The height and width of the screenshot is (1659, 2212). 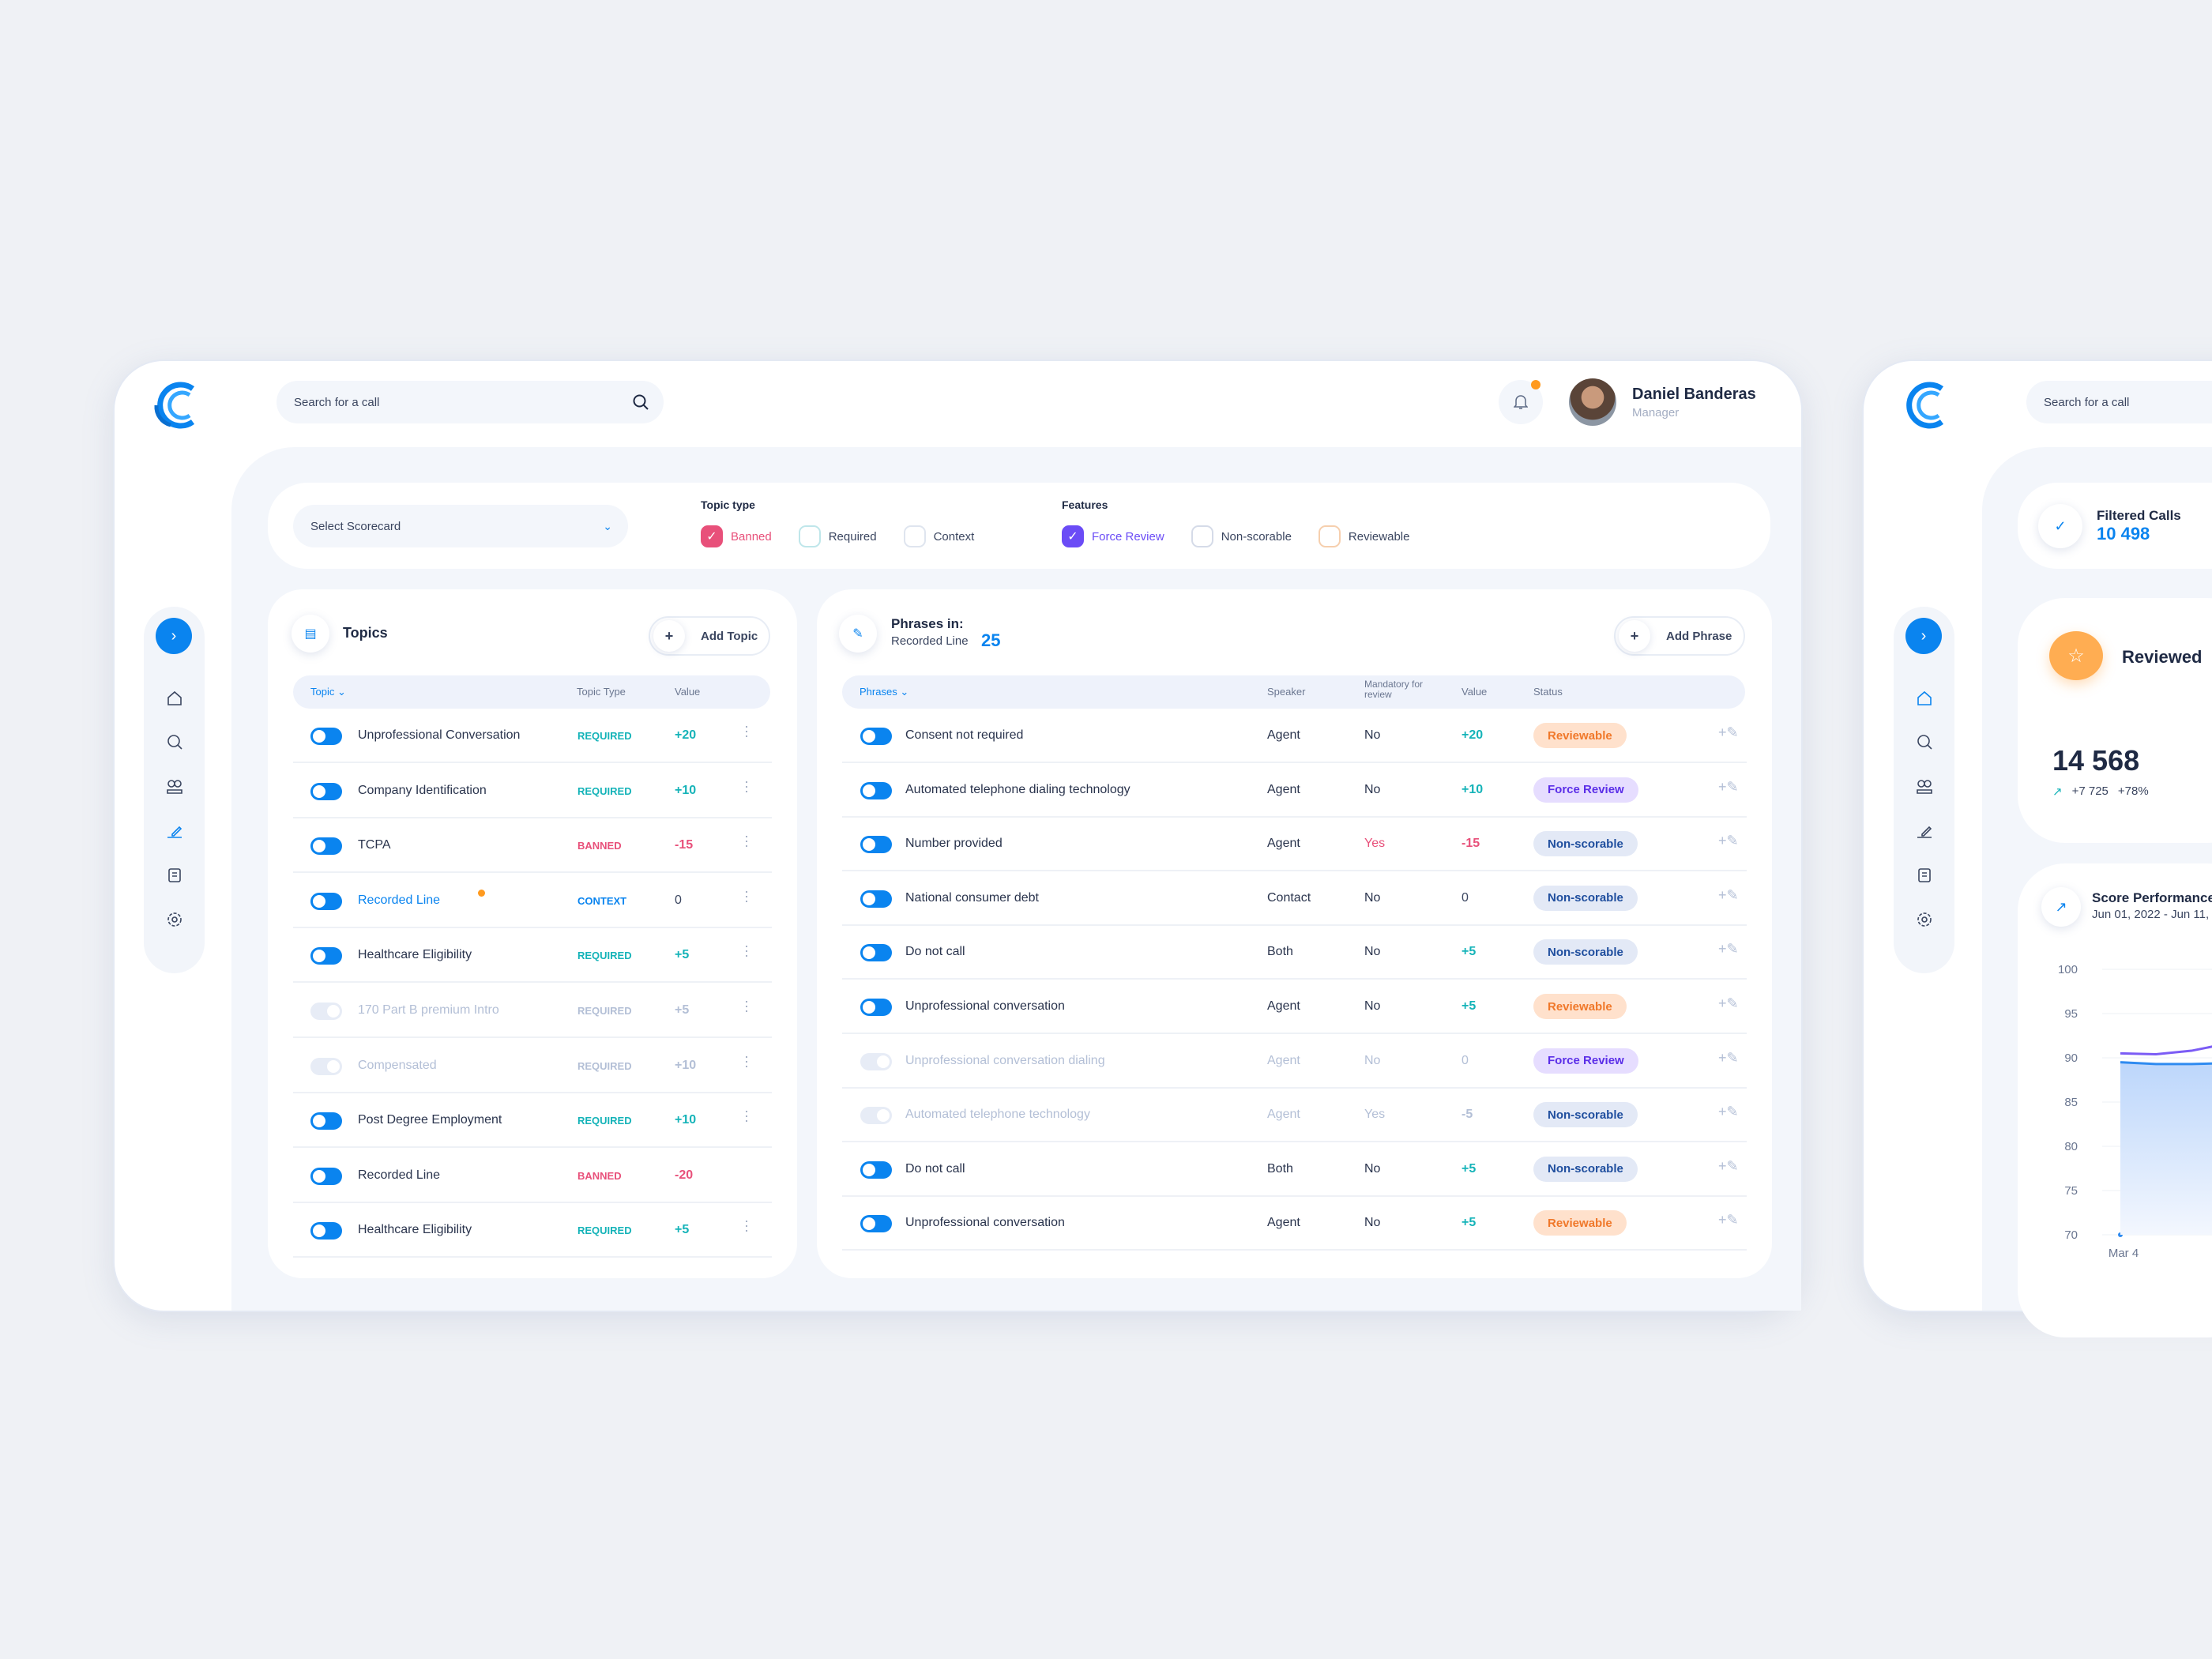 I want to click on search-icon, so click(x=641, y=402).